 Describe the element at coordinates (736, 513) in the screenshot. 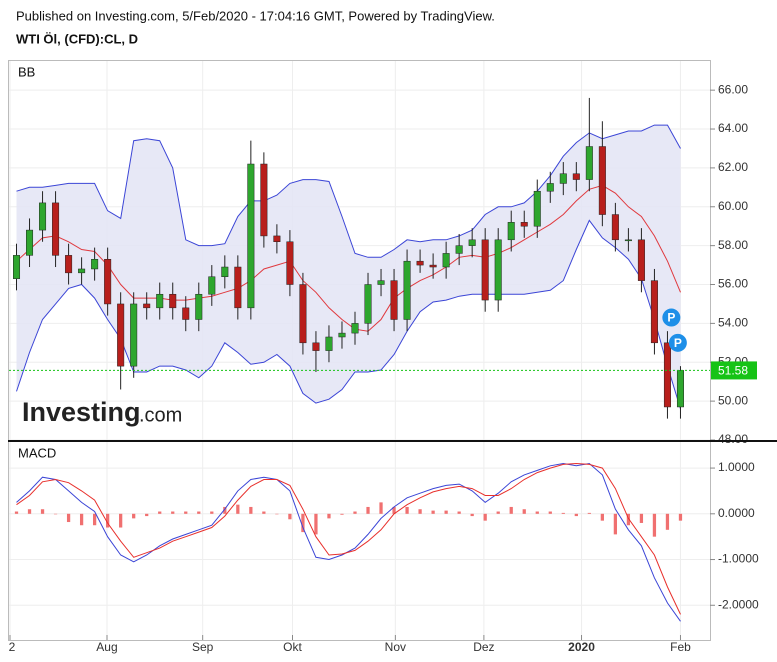

I see `y-tick-label: 0.0000` at that location.